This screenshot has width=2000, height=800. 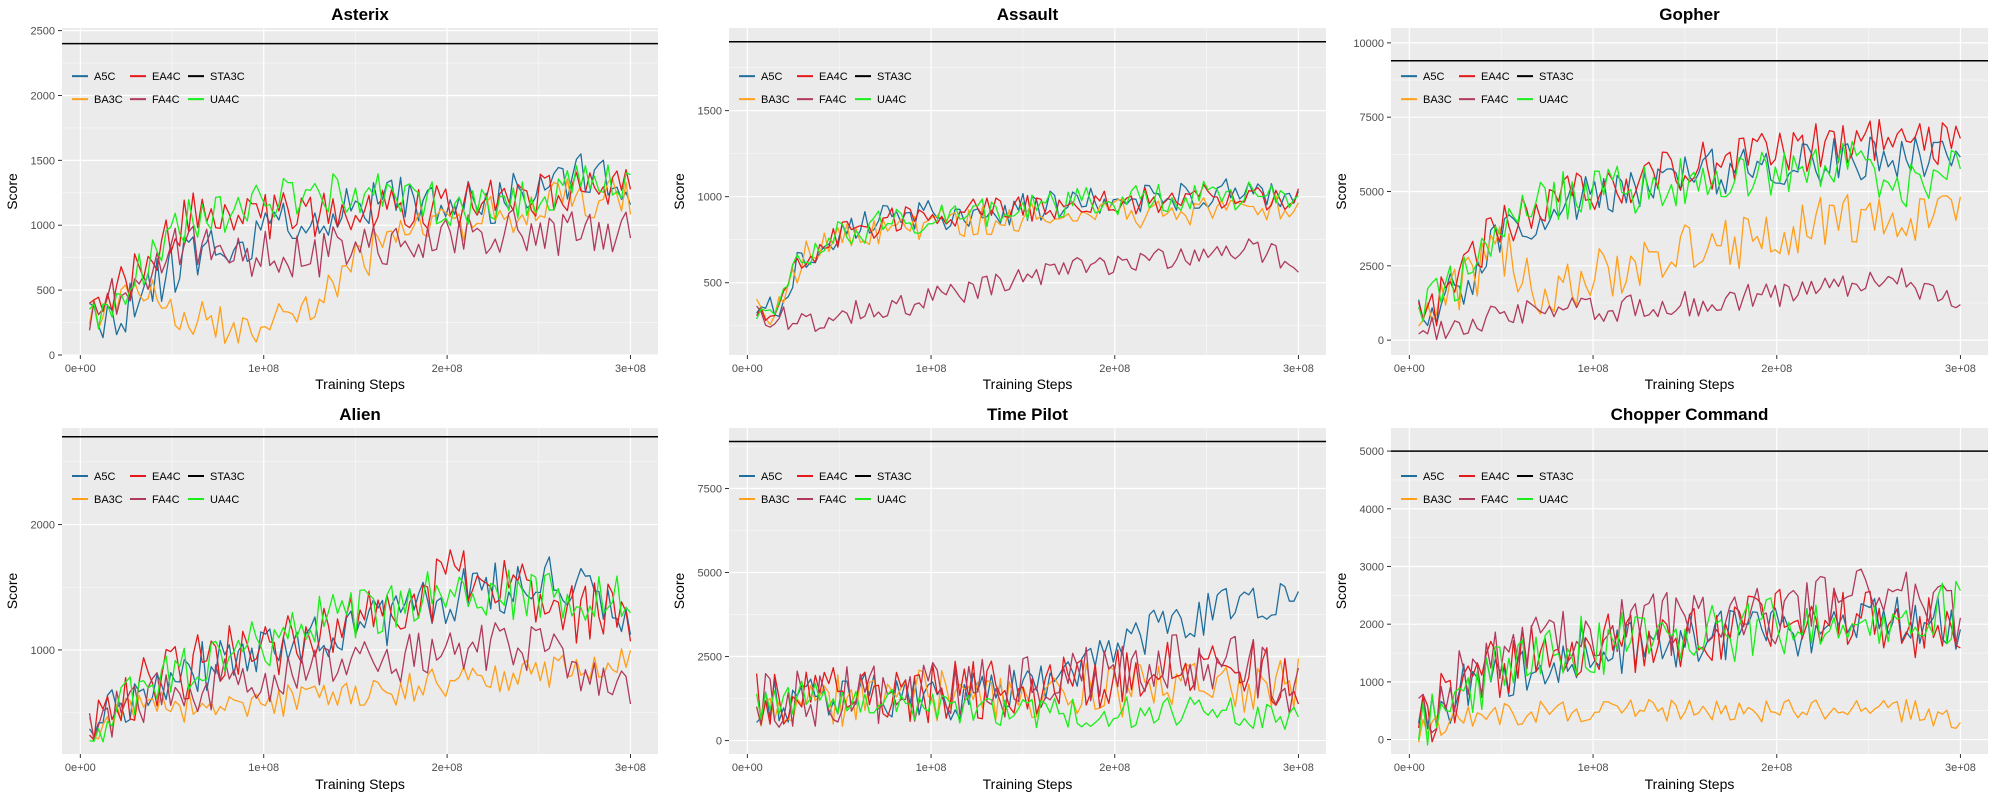 What do you see at coordinates (360, 14) in the screenshot?
I see `panel-title: Asterix` at bounding box center [360, 14].